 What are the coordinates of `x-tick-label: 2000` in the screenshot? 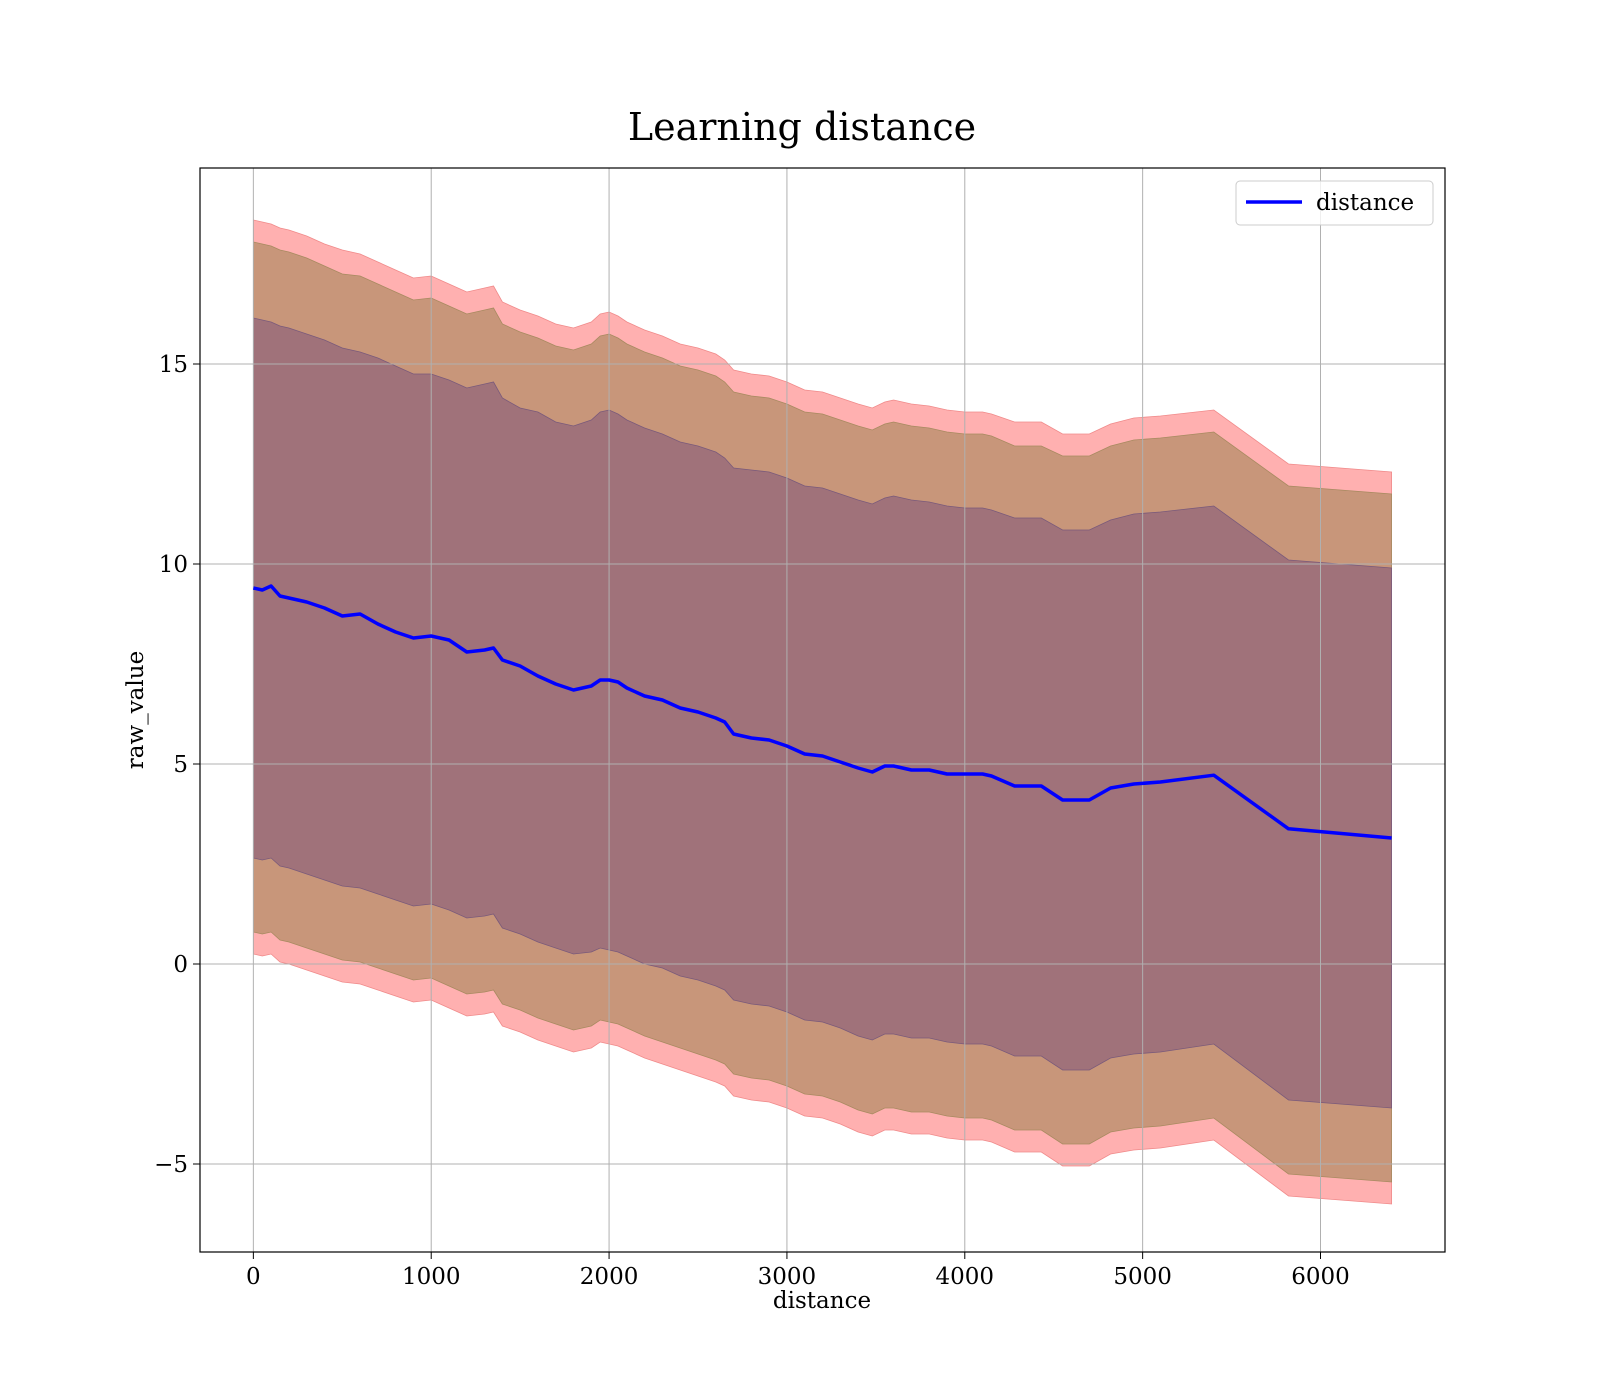 It's located at (609, 1277).